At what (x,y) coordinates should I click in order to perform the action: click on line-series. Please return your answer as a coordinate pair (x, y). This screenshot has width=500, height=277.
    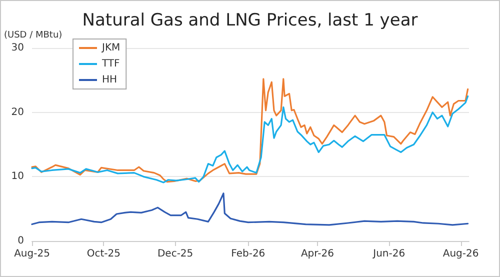
    Looking at the image, I should click on (250, 209).